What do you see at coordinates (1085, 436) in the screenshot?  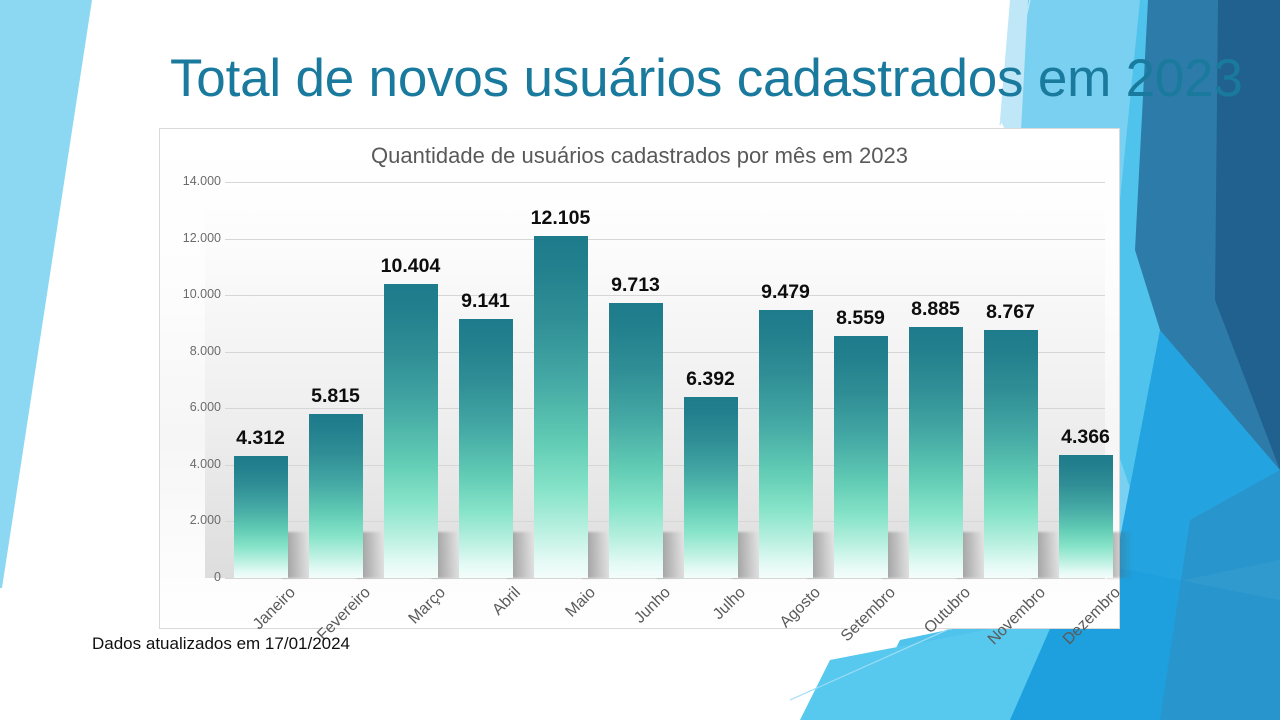 I see `bar-value-label: 4.366` at bounding box center [1085, 436].